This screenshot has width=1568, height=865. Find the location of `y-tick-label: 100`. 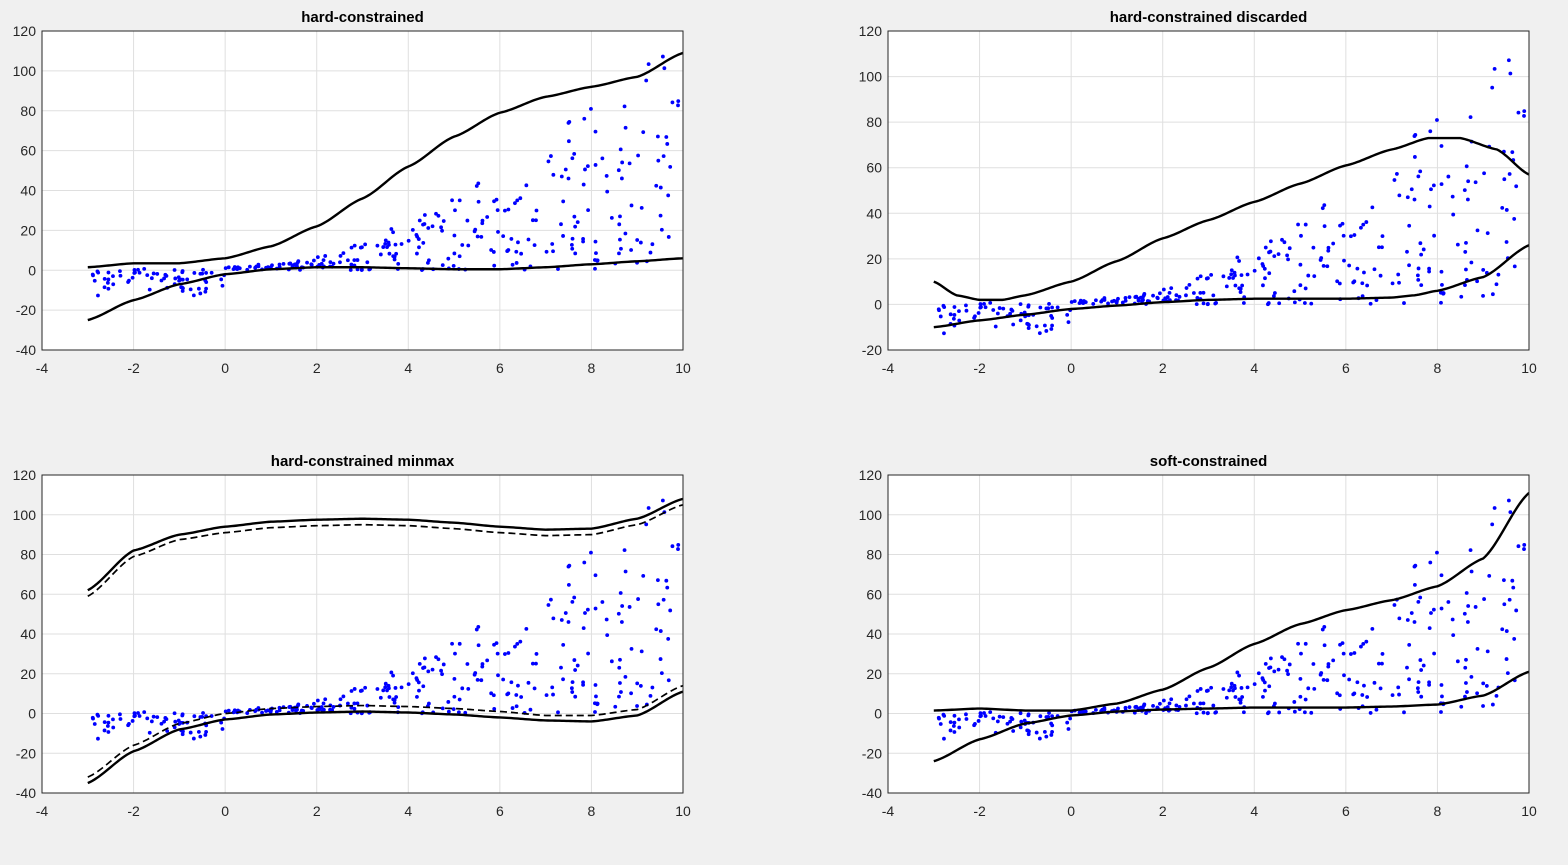

y-tick-label: 100 is located at coordinates (871, 515).